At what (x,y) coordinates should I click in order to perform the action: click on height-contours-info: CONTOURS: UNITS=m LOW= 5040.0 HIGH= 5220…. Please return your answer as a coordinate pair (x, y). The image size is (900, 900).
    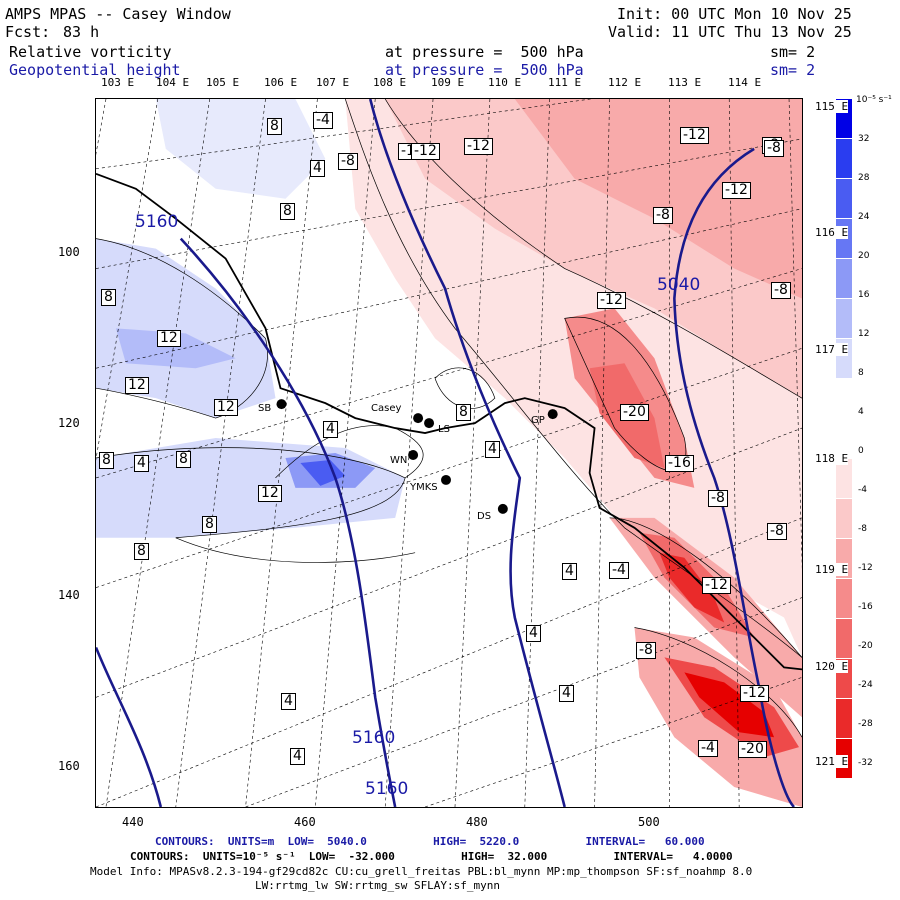
    Looking at the image, I should click on (430, 841).